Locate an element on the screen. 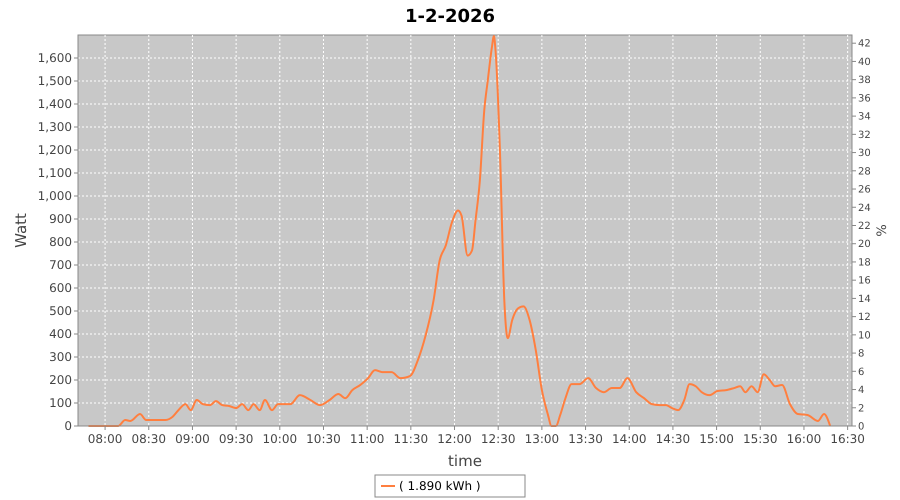 The width and height of the screenshot is (900, 500). y-tick-label: 700 is located at coordinates (60, 265).